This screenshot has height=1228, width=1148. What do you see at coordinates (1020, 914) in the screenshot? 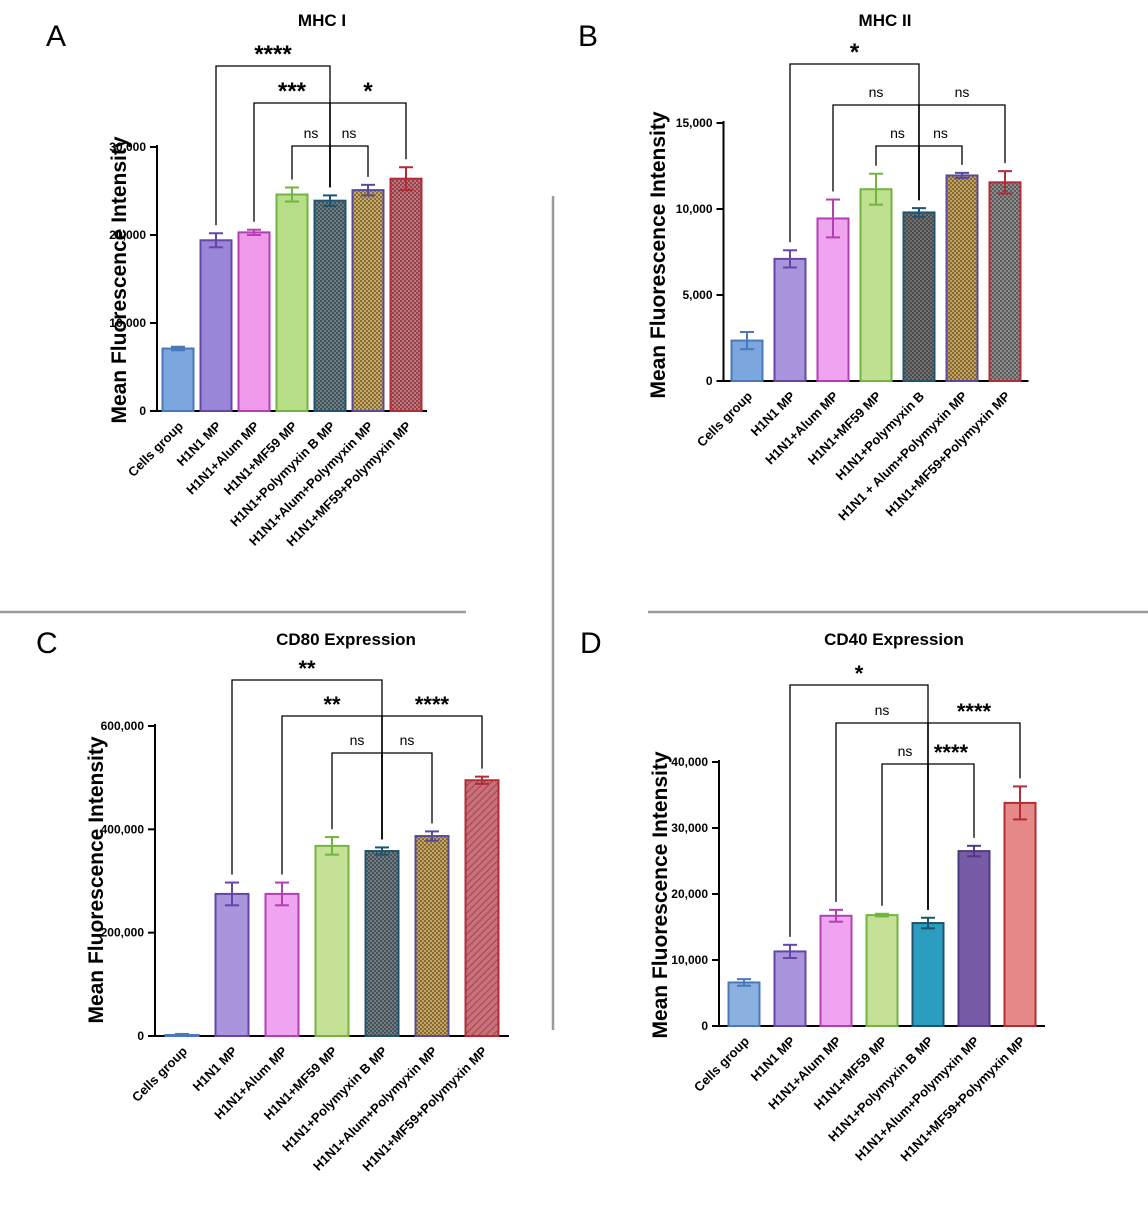
I see `chart-d-bar-h1n1-mf59-polymyxin-mp` at bounding box center [1020, 914].